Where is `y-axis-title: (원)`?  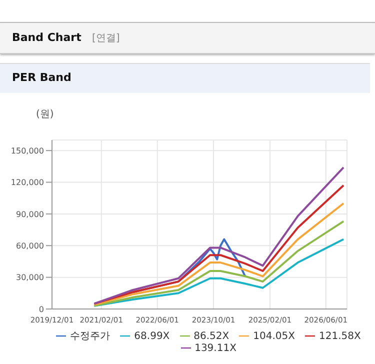 y-axis-title: (원) is located at coordinates (45, 114).